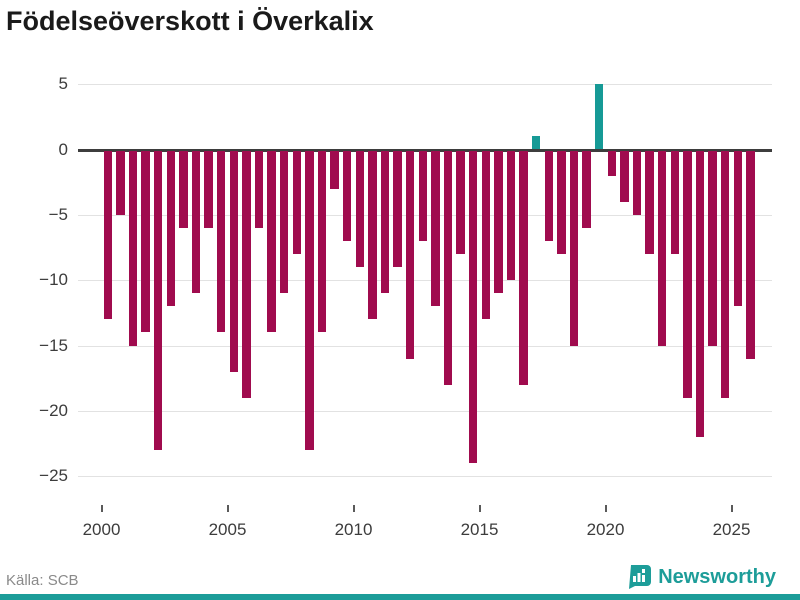 This screenshot has height=600, width=800. Describe the element at coordinates (662, 248) in the screenshot. I see `bar-2022-H1` at that location.